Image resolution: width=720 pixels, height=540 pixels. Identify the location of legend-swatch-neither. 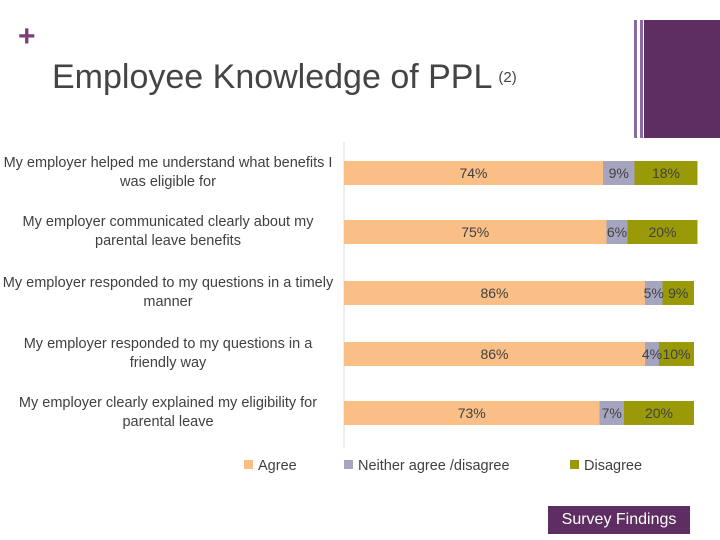
(348, 464).